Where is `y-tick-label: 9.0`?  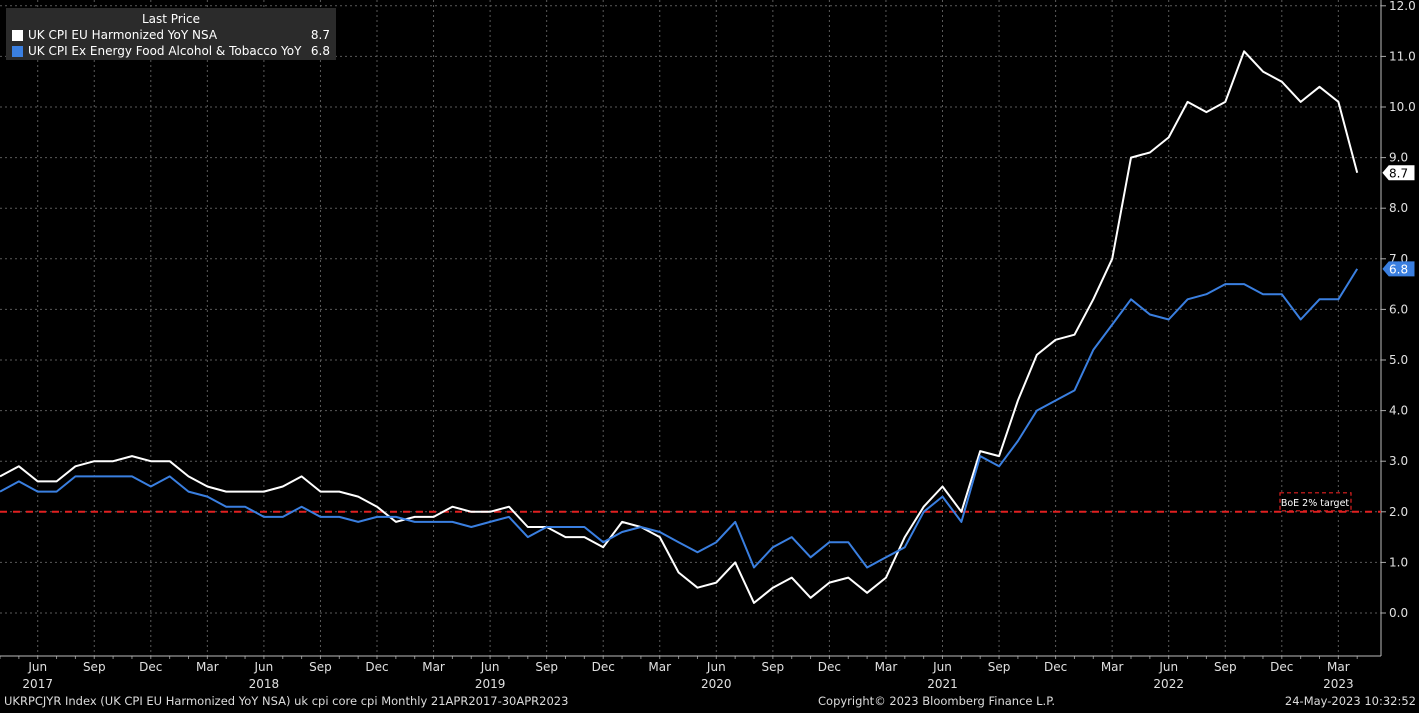
y-tick-label: 9.0 is located at coordinates (1398, 158).